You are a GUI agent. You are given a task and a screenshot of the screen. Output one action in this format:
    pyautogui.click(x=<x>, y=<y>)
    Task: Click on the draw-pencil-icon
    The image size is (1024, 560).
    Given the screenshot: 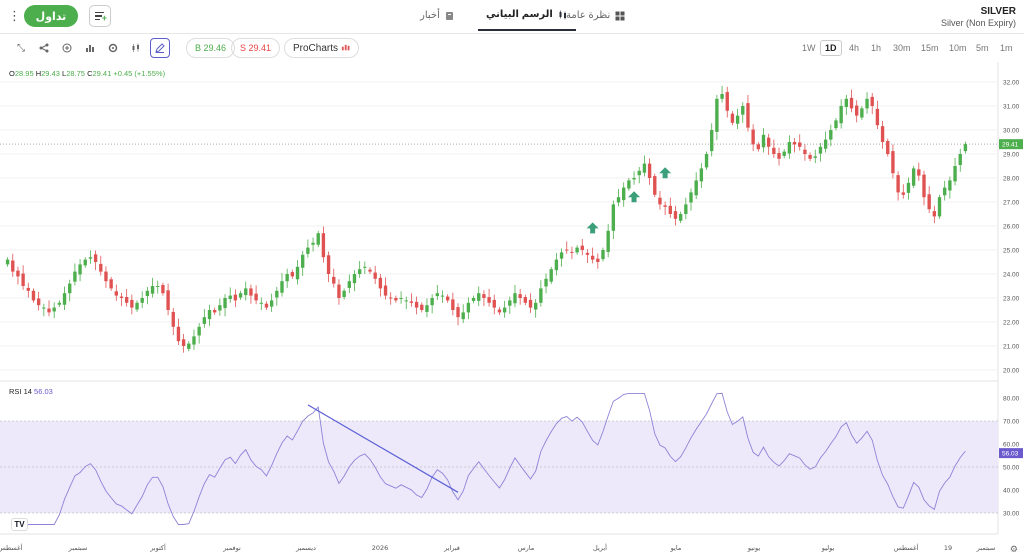 What is the action you would take?
    pyautogui.click(x=160, y=48)
    